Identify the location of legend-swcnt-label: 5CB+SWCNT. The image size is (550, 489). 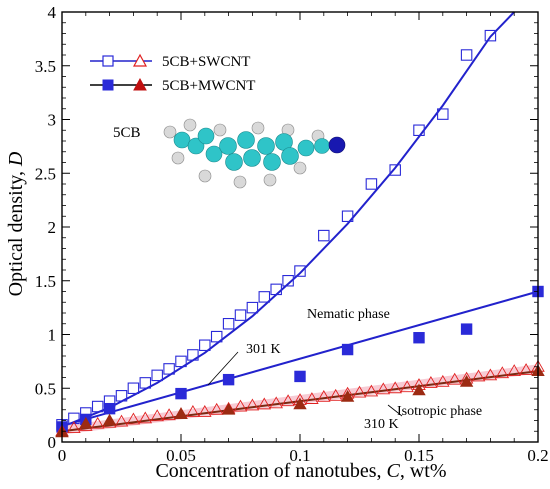
(206, 62).